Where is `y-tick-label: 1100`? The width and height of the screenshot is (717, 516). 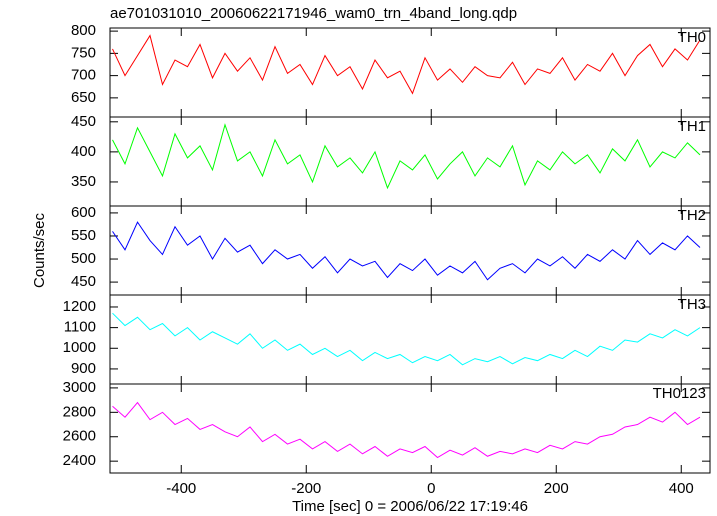
y-tick-label: 1100 is located at coordinates (80, 327).